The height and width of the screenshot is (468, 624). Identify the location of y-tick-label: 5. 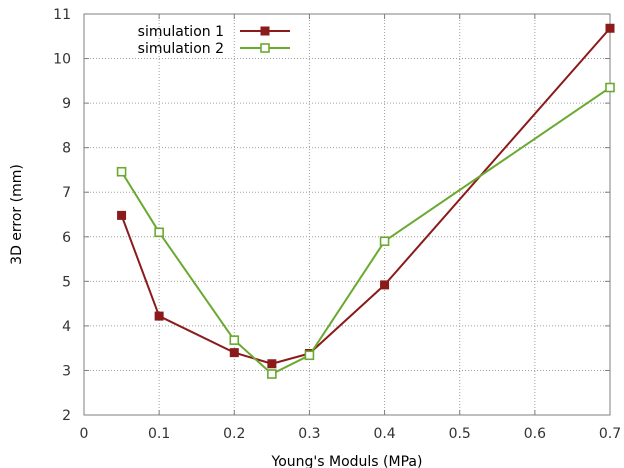
(66, 282).